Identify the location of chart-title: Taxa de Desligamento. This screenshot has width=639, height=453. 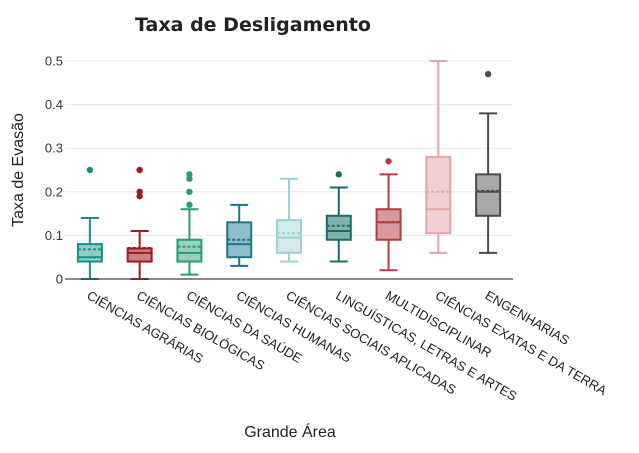
(253, 25).